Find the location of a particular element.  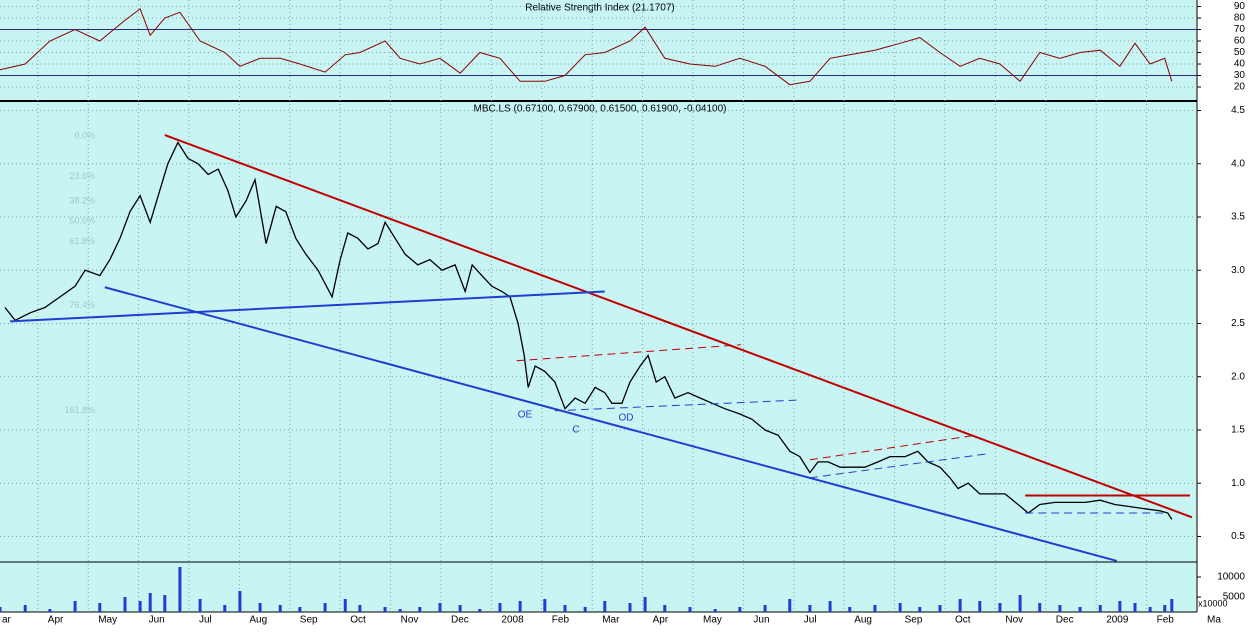

y-tick-label: 3.0 is located at coordinates (1238, 270).